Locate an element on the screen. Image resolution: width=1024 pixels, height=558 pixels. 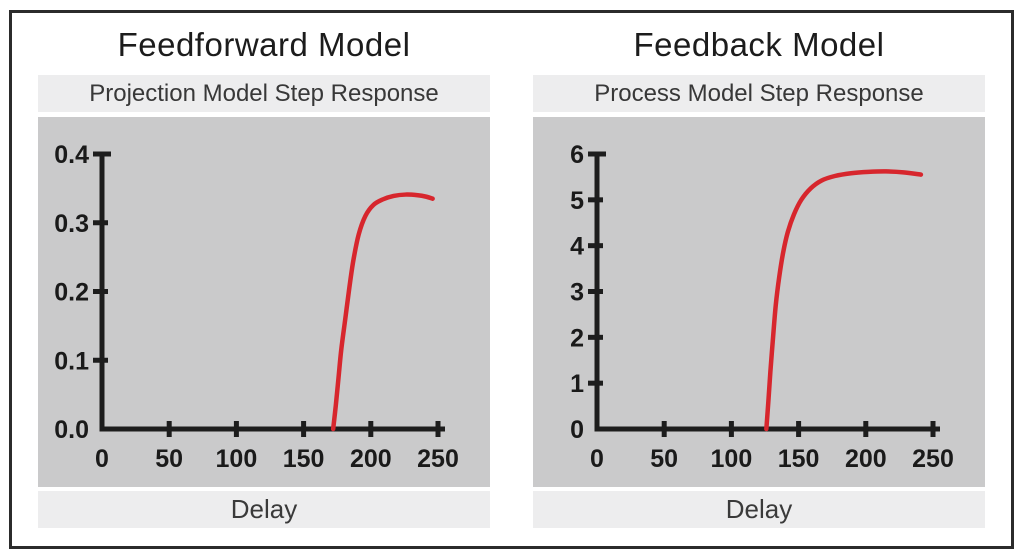
chart-title: Feedforward Model is located at coordinates (264, 44).